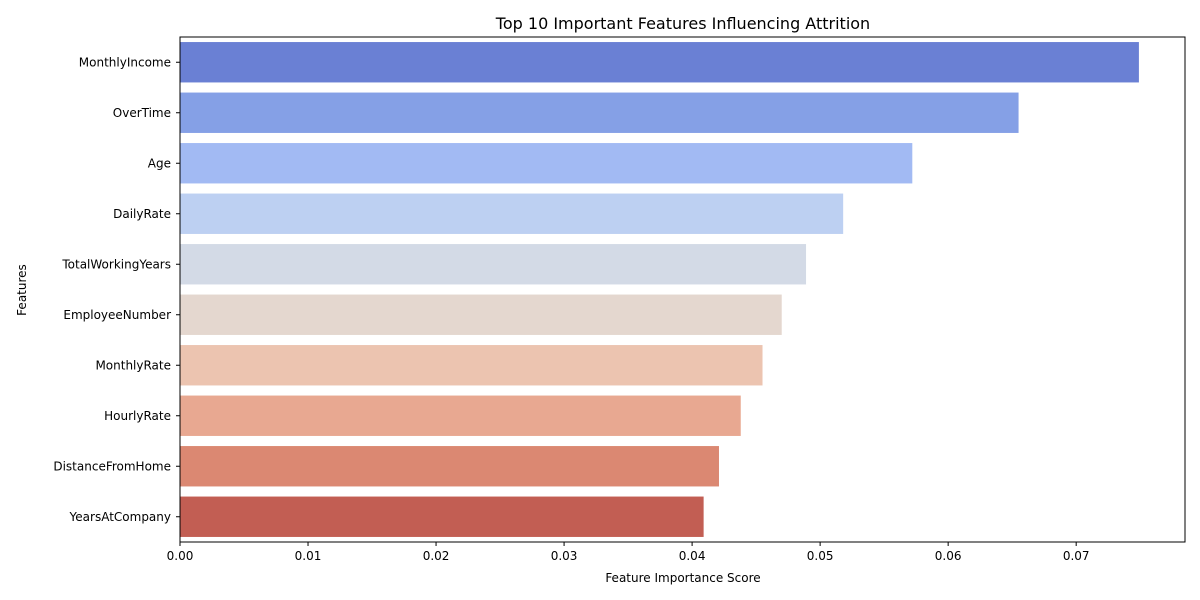  What do you see at coordinates (682, 578) in the screenshot?
I see `x-axis-label: Feature Importance Score` at bounding box center [682, 578].